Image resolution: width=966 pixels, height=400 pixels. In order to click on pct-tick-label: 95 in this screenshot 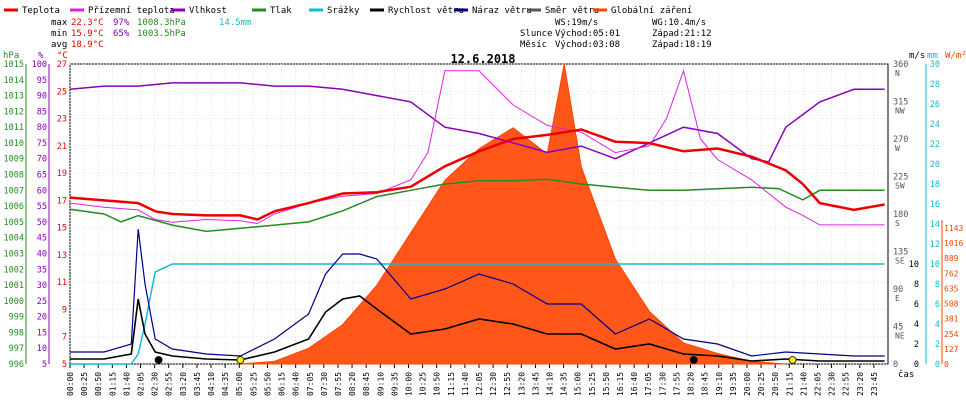, I will do `click(42, 81)`.